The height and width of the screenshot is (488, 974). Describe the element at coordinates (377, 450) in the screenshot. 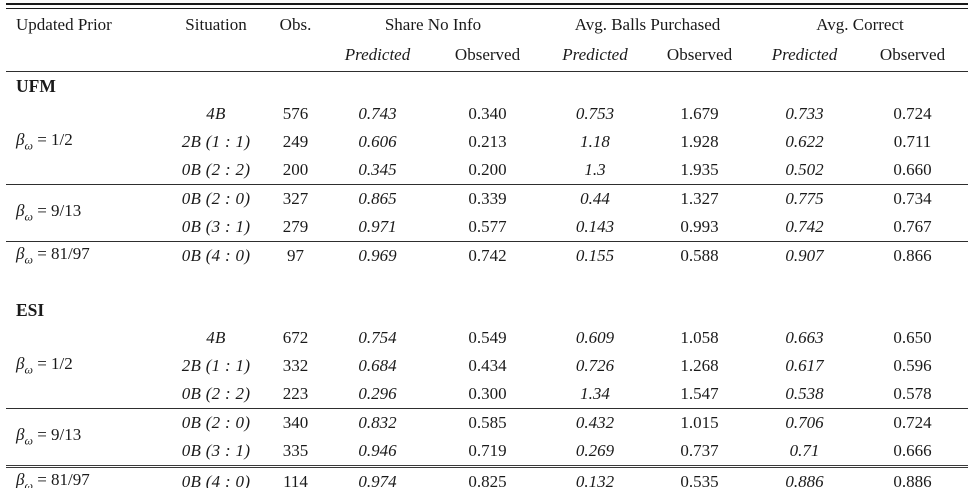

I see `cell-share-predicted: 0.946` at that location.